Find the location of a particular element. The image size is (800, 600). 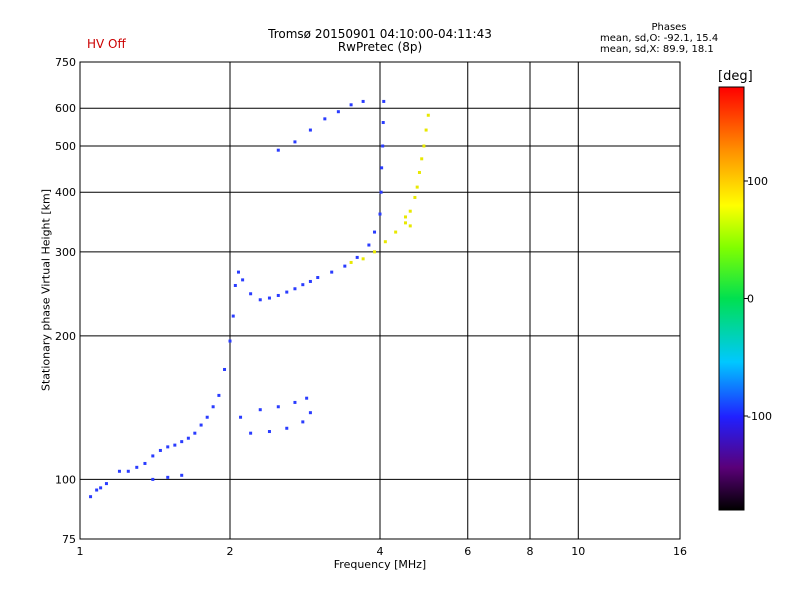

x-tick-label: 16 is located at coordinates (680, 551).